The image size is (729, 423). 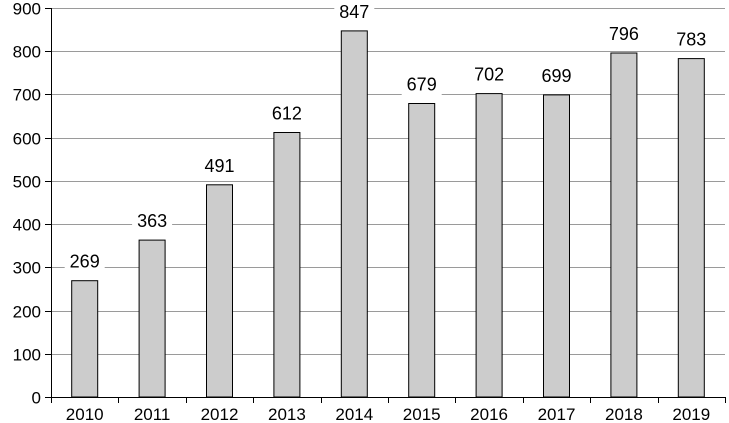 I want to click on data-label-2015: 679, so click(x=422, y=85).